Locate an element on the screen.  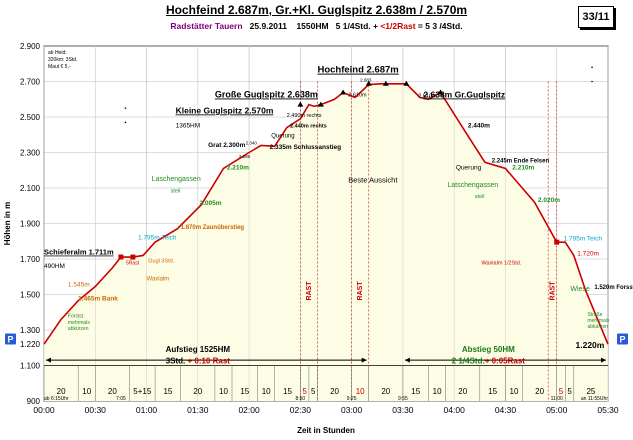
annotation-label: Grat 2.300m is located at coordinates (226, 145).